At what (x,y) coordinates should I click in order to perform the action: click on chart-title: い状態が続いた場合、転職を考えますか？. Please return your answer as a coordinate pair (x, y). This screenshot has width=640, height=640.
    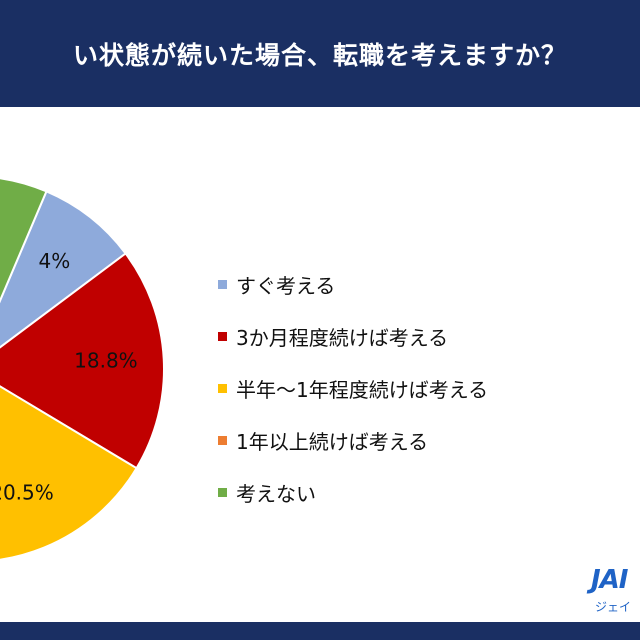
    Looking at the image, I should click on (319, 55).